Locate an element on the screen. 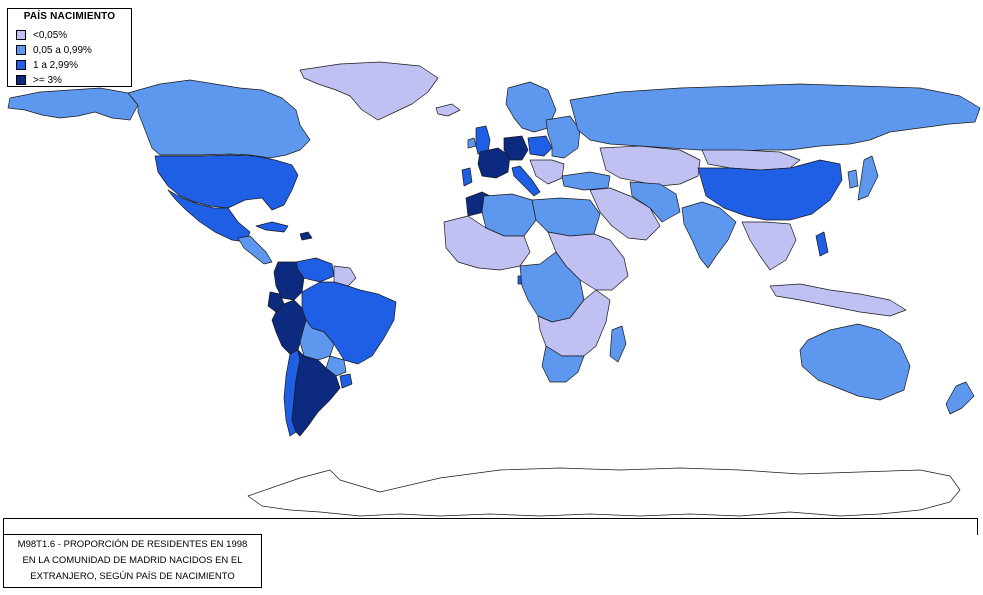 This screenshot has height=595, width=983. region-colombia is located at coordinates (289, 281).